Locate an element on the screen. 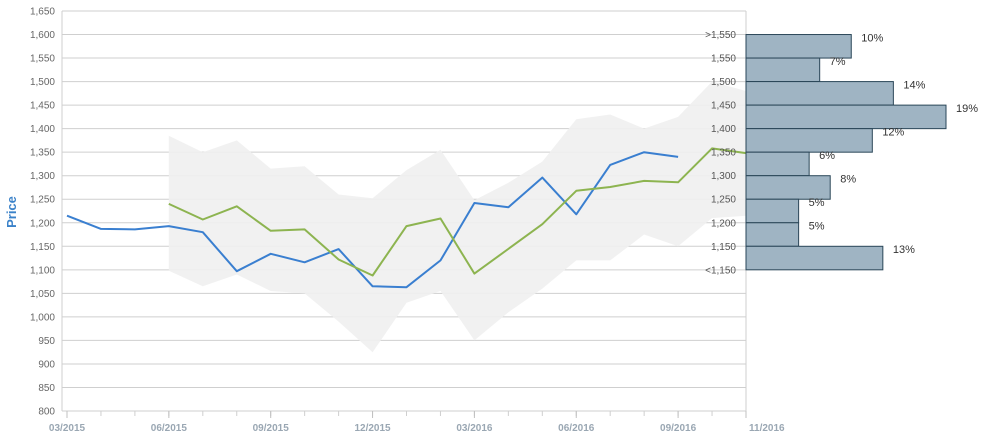 This screenshot has width=990, height=437. x-tick-label: 06/2015 is located at coordinates (169, 428).